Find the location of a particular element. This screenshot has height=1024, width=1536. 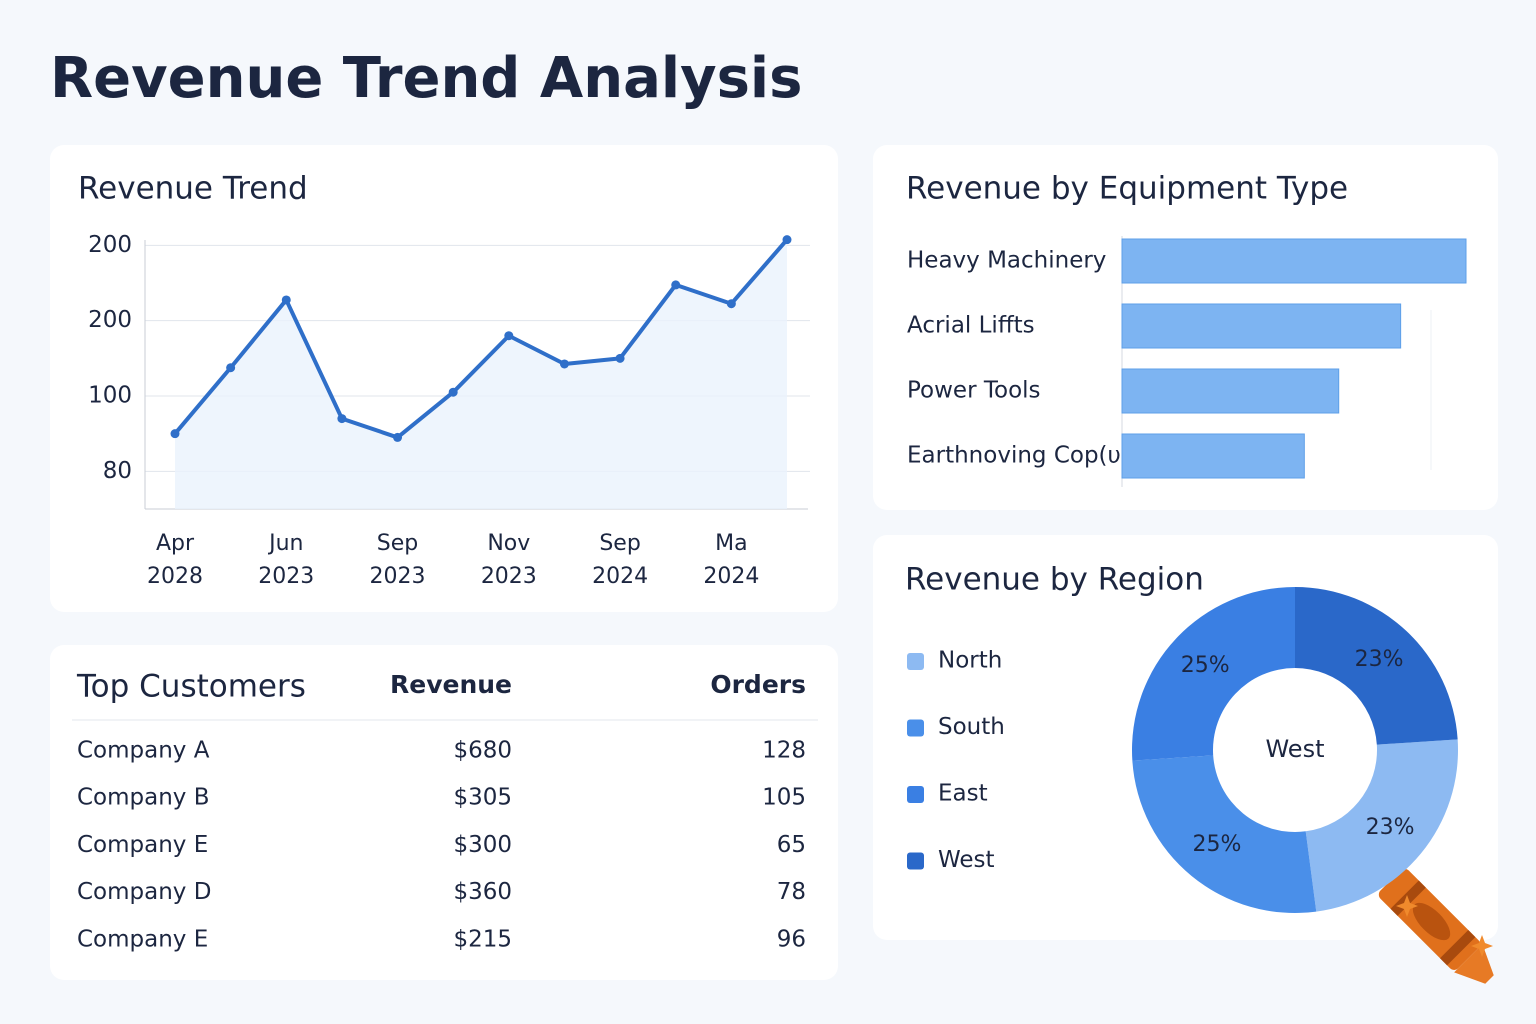

page-title: Revenue Trend Analysis is located at coordinates (426, 78).